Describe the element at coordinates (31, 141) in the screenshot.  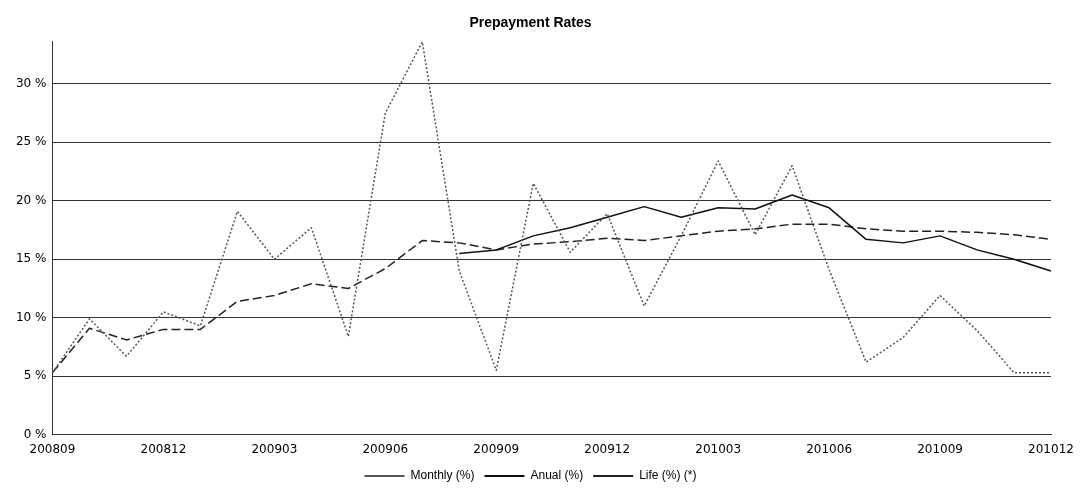
I see `y-tick-label: 25 %` at that location.